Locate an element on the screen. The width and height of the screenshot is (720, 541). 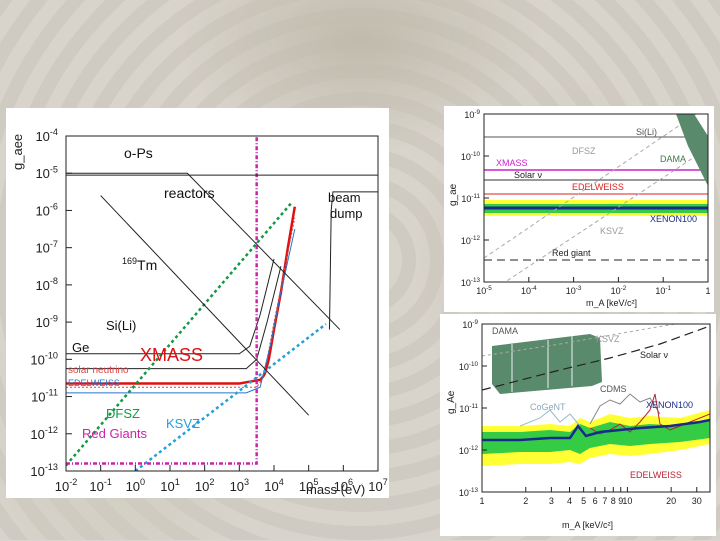
x-tick-label: 7 is located at coordinates (604, 501).